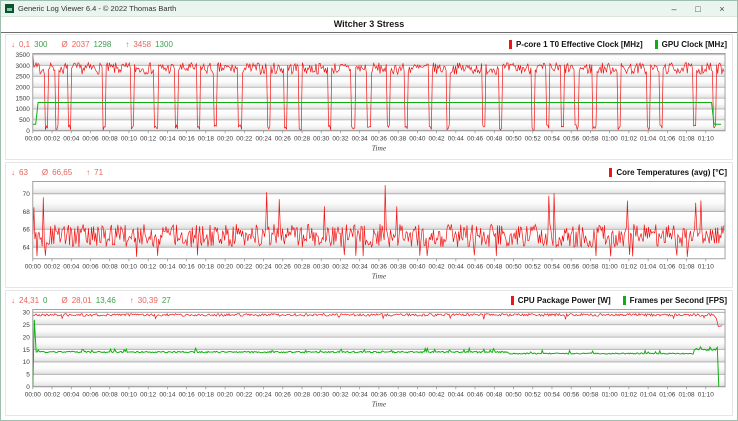 Image resolution: width=738 pixels, height=421 pixels. Describe the element at coordinates (698, 8) in the screenshot. I see `maximize-button: □` at that location.